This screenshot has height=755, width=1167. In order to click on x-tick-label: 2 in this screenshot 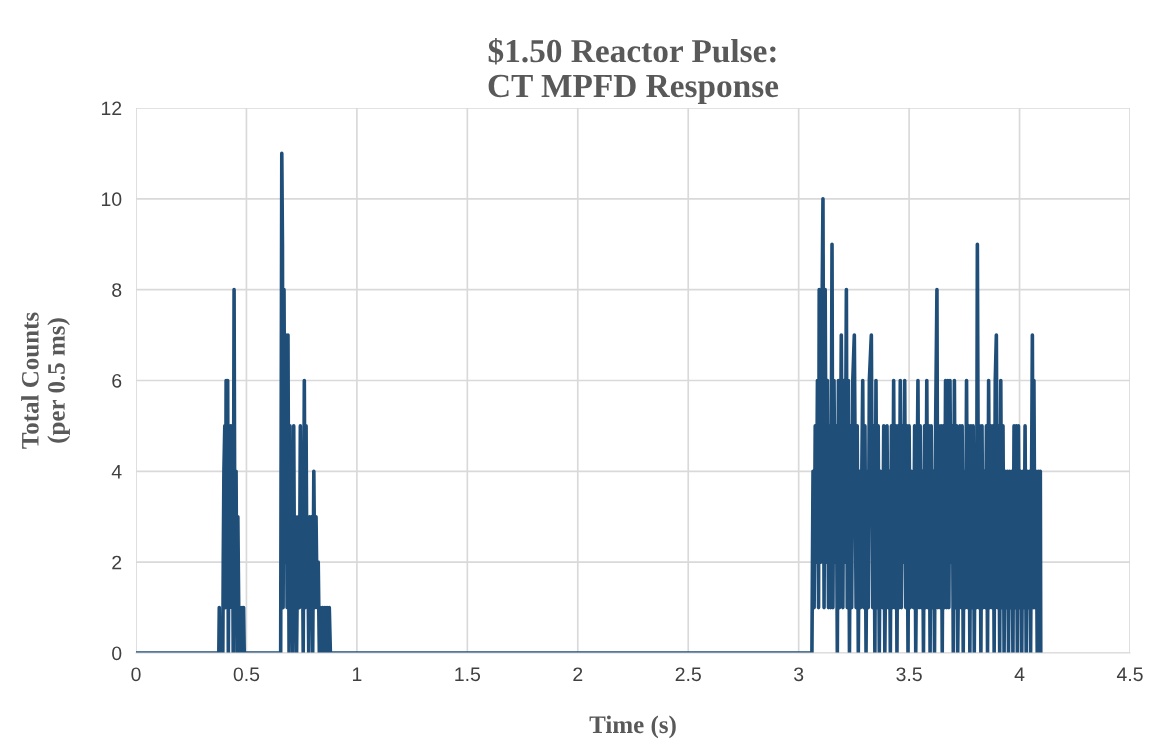, I will do `click(578, 674)`.